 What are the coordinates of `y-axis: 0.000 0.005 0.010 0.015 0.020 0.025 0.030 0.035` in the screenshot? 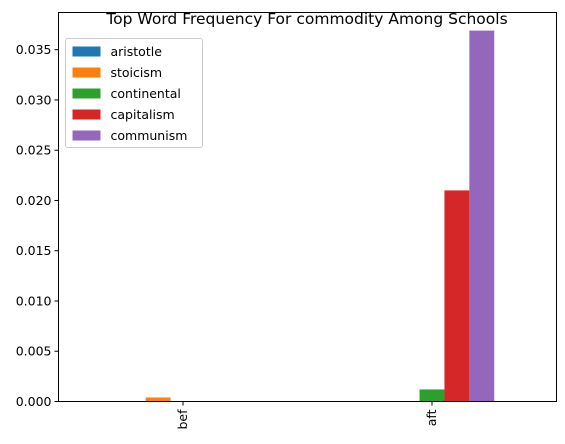 It's located at (37, 225).